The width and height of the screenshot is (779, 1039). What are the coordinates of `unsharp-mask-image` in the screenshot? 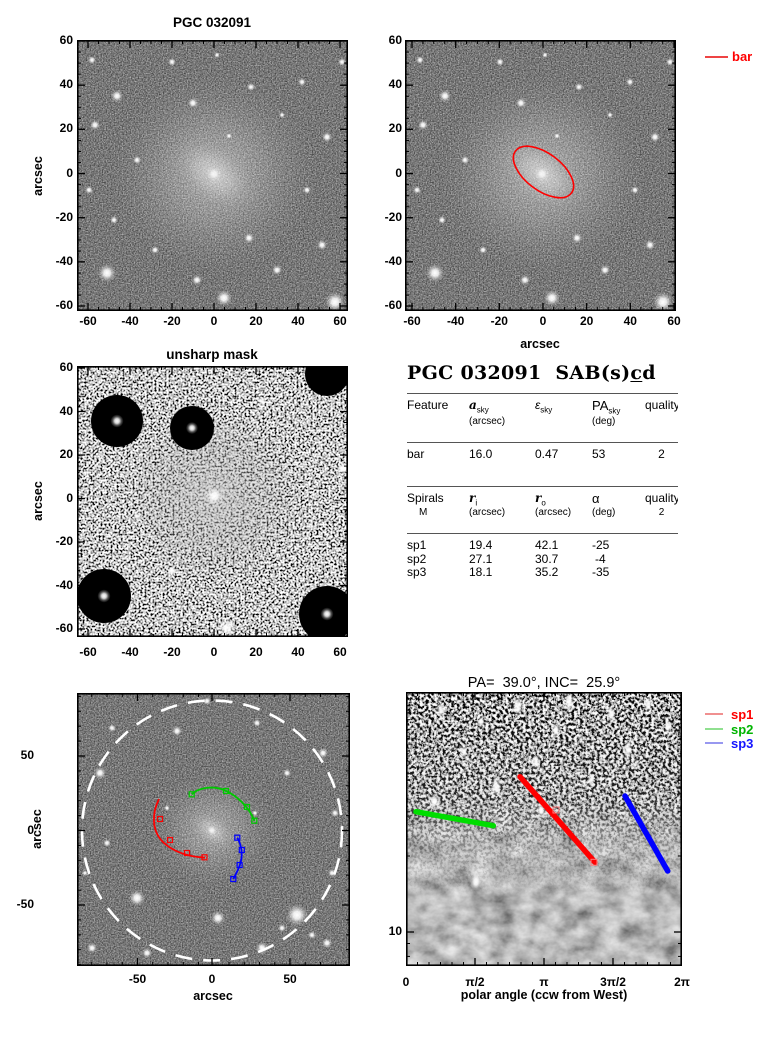 It's located at (212, 501).